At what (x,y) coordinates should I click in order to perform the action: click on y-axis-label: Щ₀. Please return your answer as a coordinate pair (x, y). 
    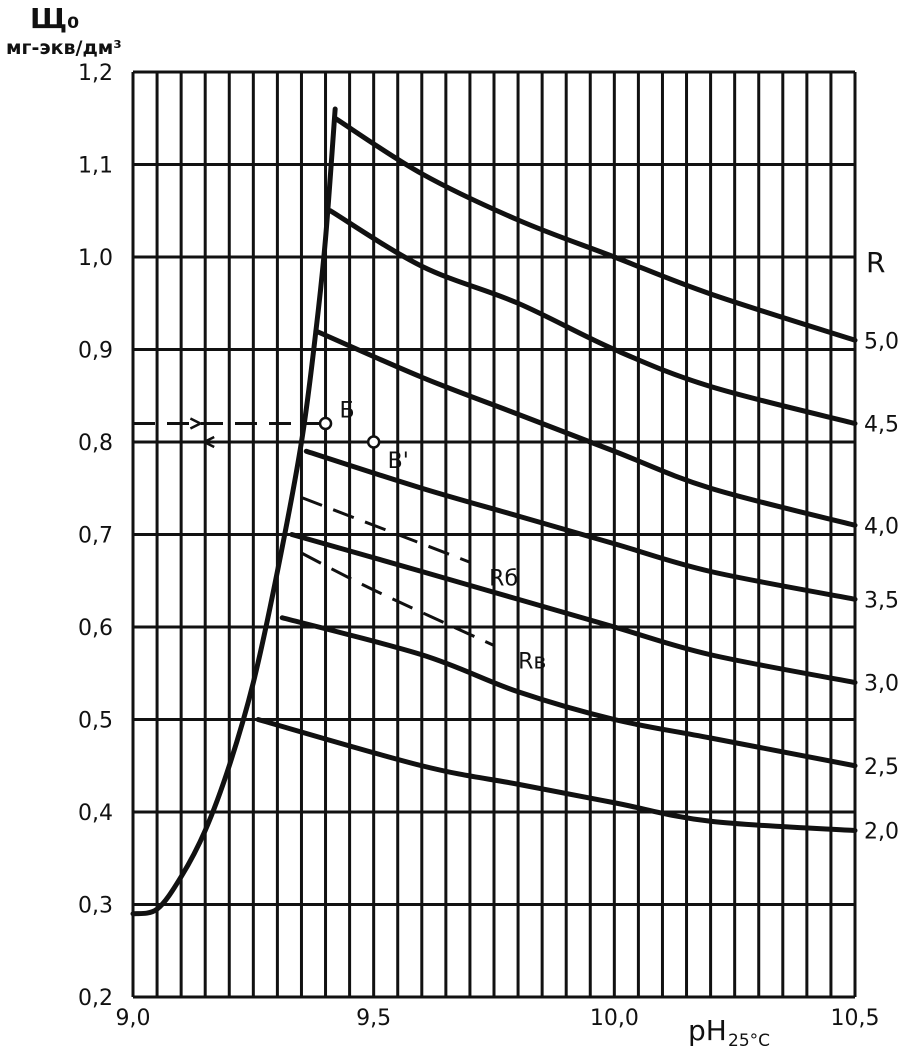
    Looking at the image, I should click on (54, 18).